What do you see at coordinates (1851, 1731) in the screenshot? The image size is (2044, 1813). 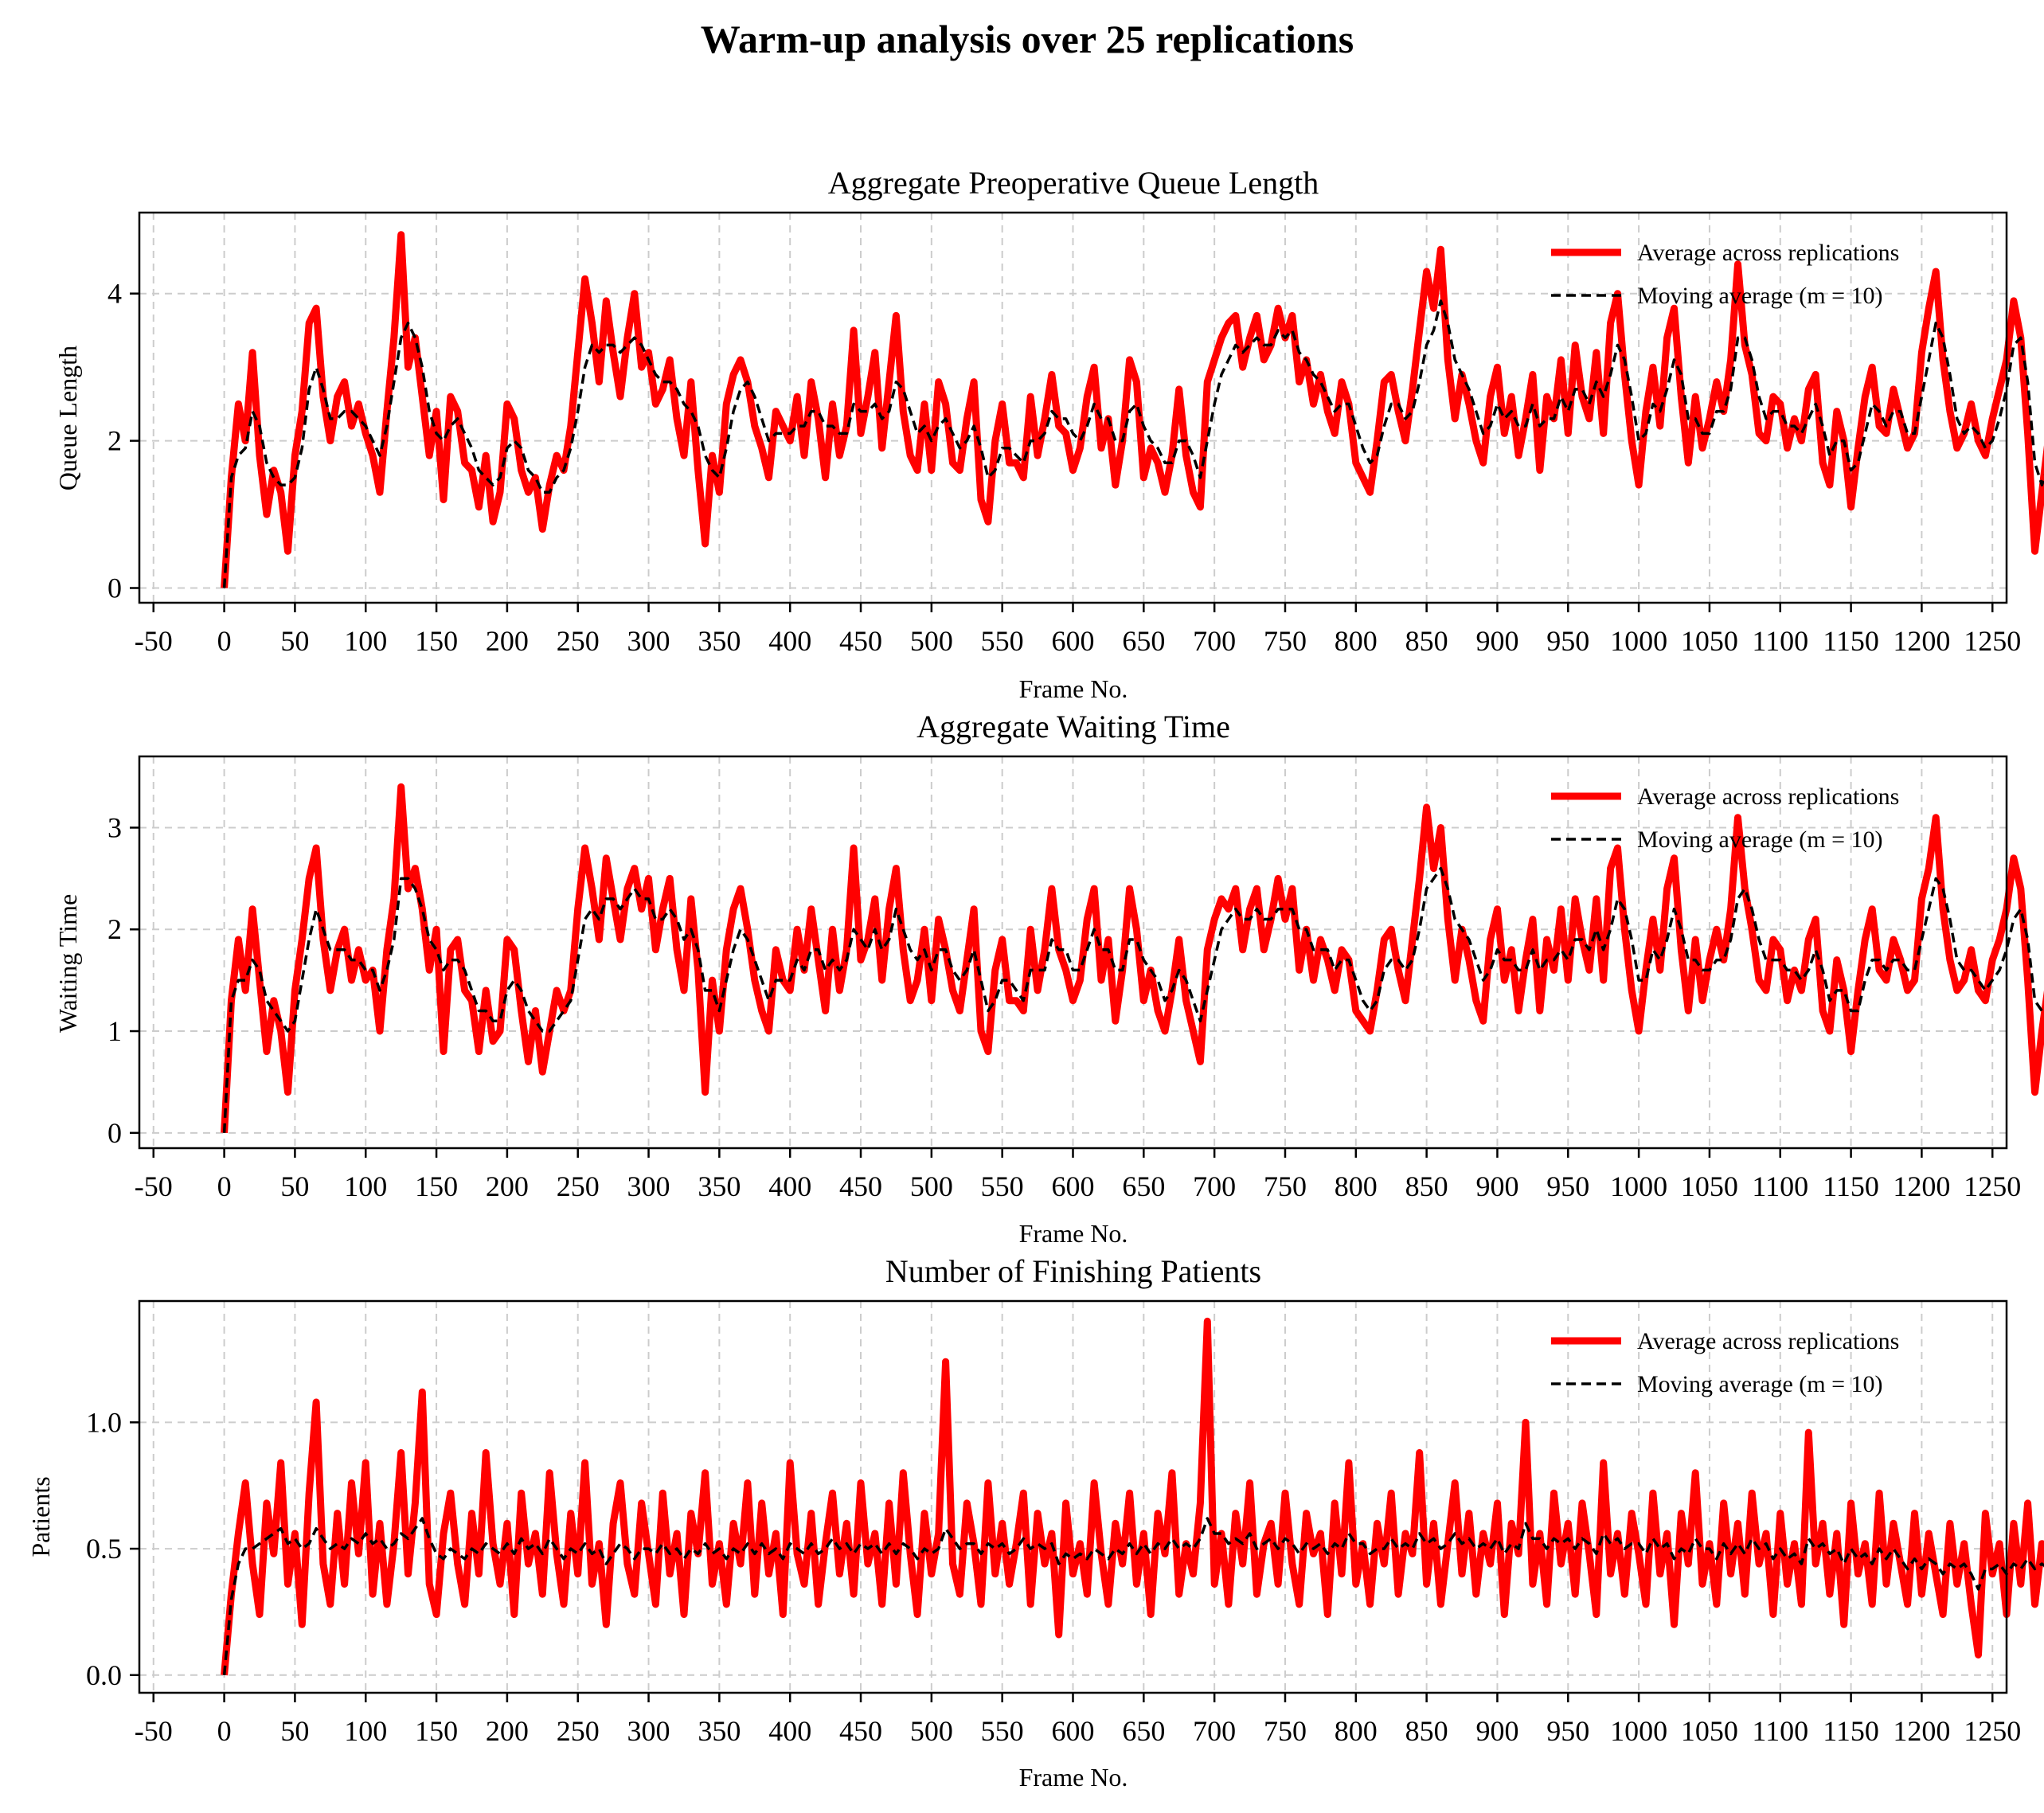 I see `x-tick-label: 1150` at bounding box center [1851, 1731].